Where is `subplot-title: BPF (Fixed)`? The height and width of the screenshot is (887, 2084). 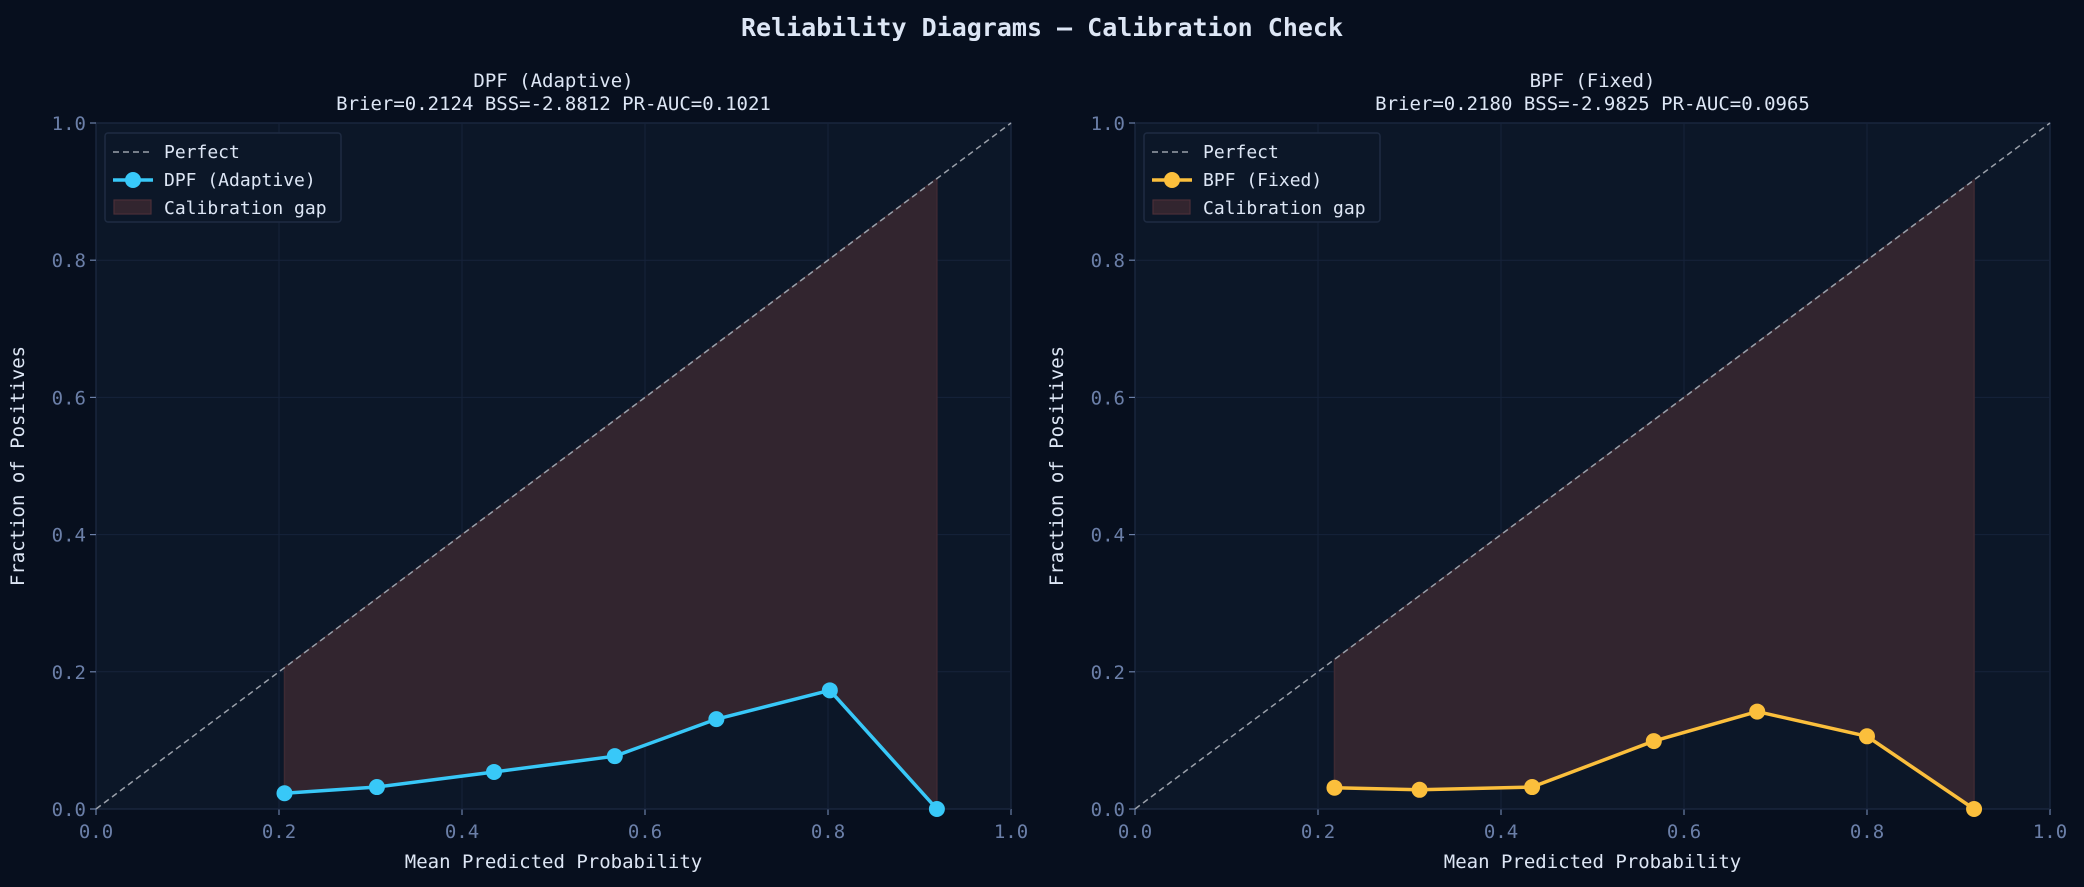
subplot-title: BPF (Fixed) is located at coordinates (1593, 81).